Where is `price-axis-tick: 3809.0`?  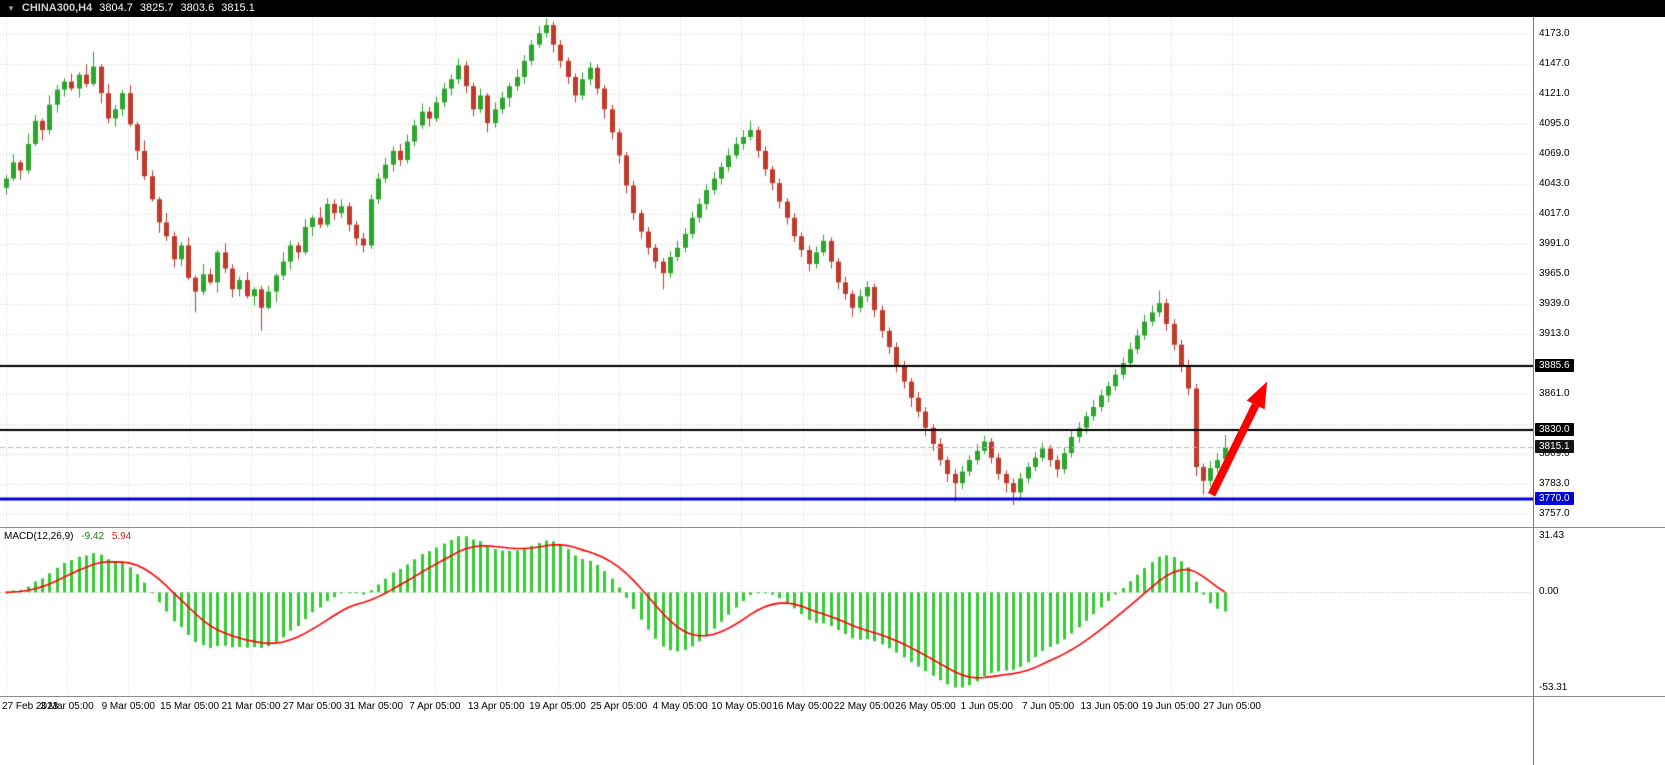 price-axis-tick: 3809.0 is located at coordinates (1554, 454).